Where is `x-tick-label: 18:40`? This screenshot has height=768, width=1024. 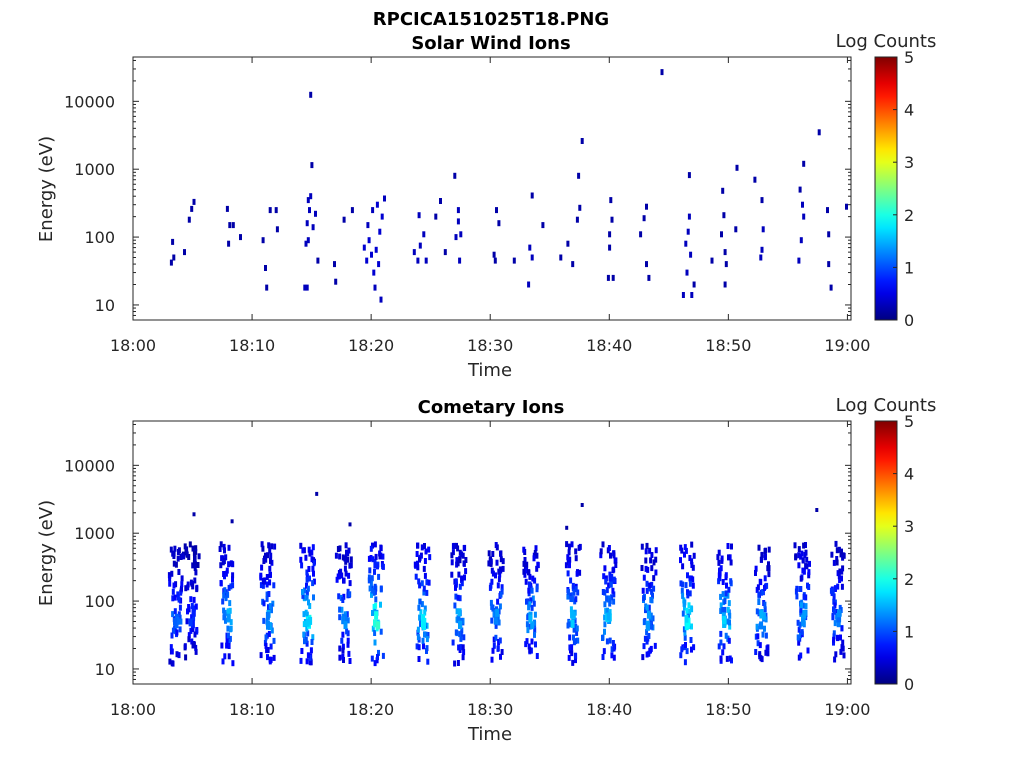 x-tick-label: 18:40 is located at coordinates (609, 709).